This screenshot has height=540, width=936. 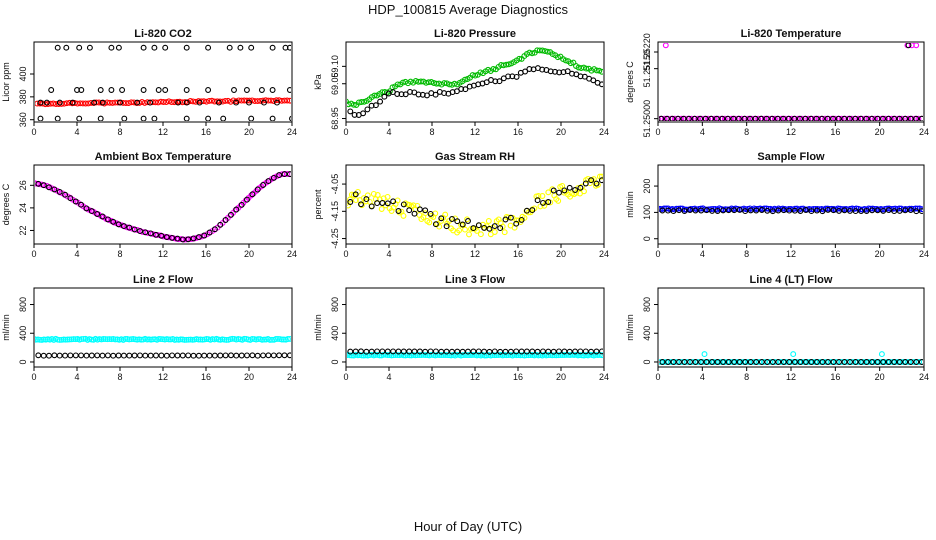 What do you see at coordinates (647, 361) in the screenshot?
I see `y-tick-label: 0` at bounding box center [647, 361].